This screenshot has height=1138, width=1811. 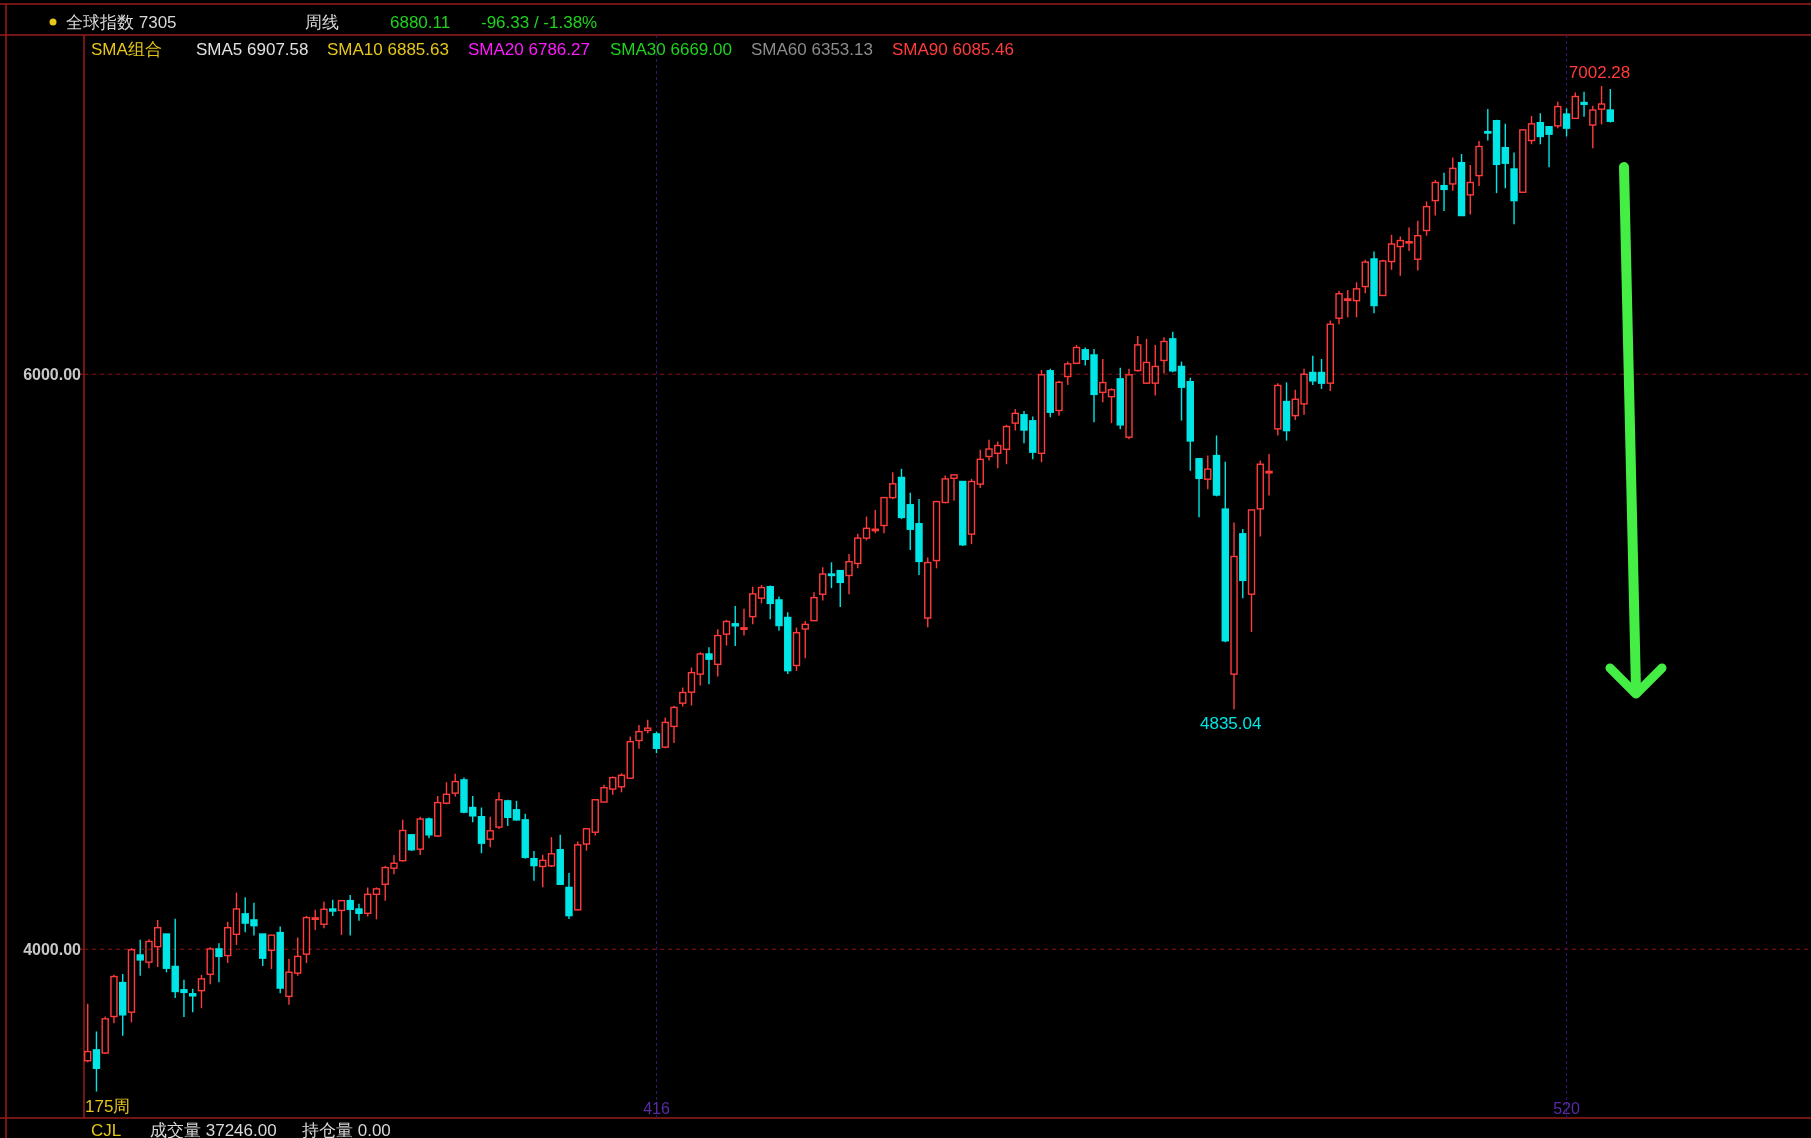 What do you see at coordinates (539, 22) in the screenshot?
I see `text: -96.33 / -1.38%` at bounding box center [539, 22].